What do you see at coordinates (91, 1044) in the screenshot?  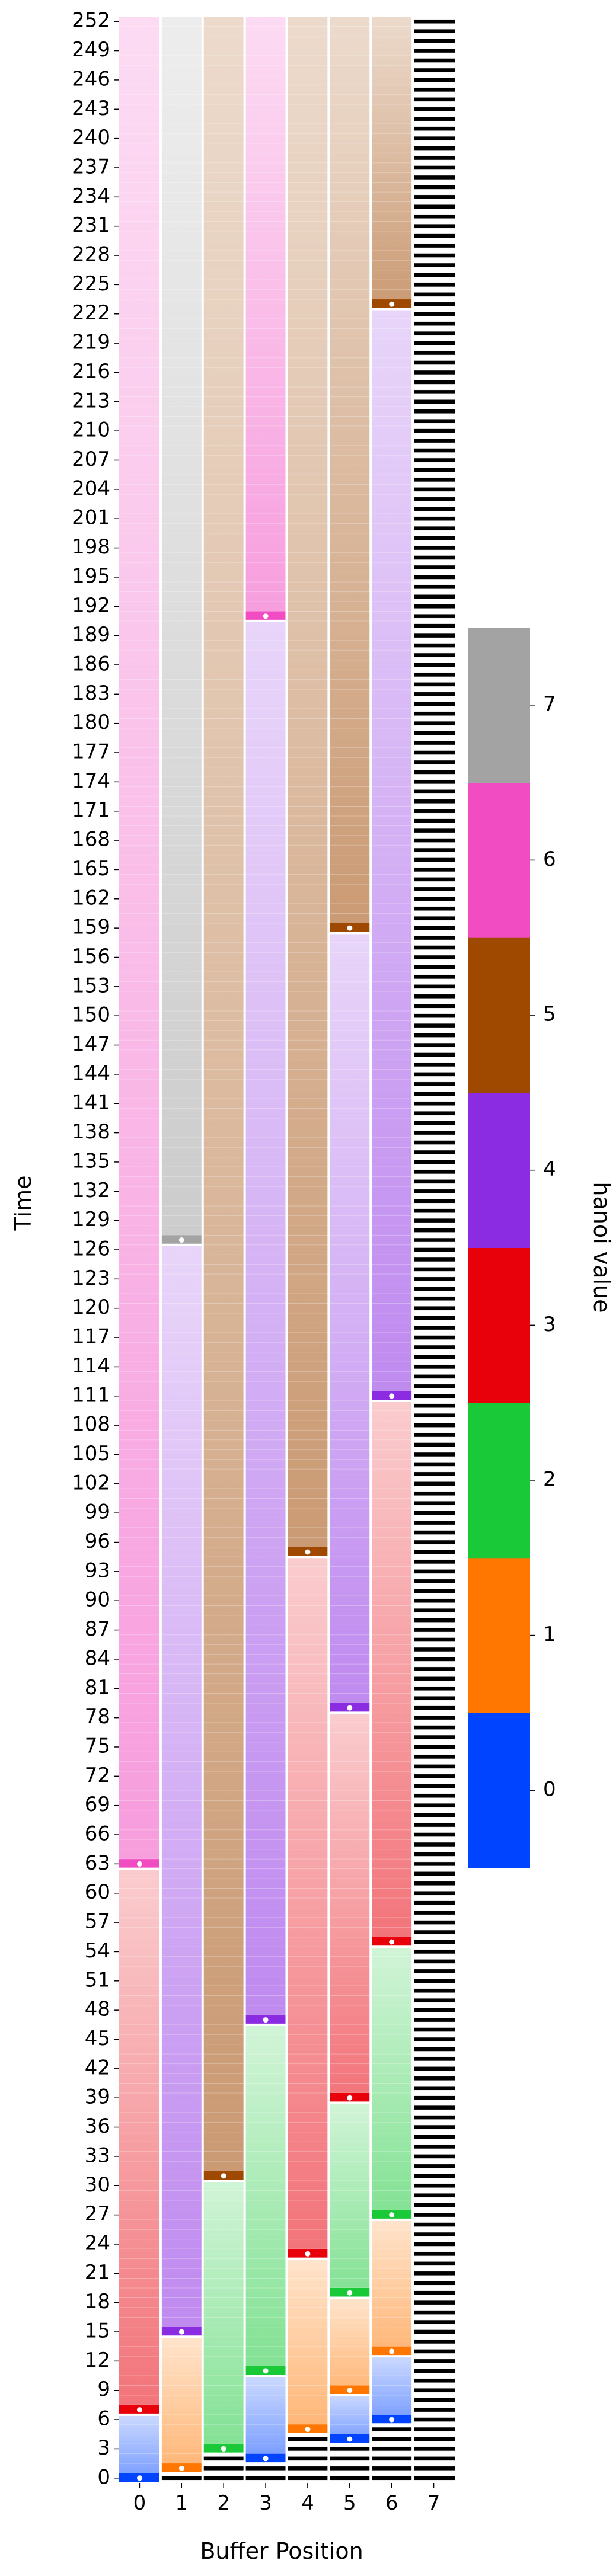 I see `y-tick-label: 147` at bounding box center [91, 1044].